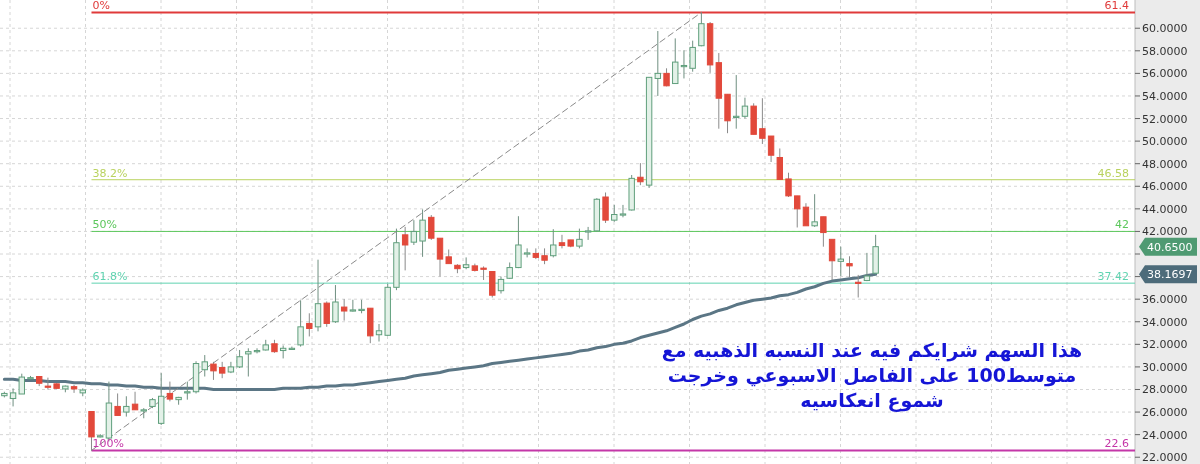  Describe the element at coordinates (1113, 277) in the screenshot. I see `ref-line-label: 37.42` at that location.